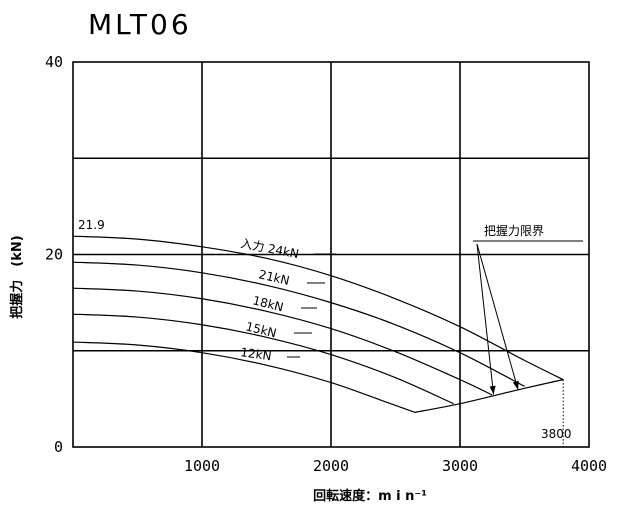 The height and width of the screenshot is (511, 625). I want to click on y-tick-label: 20, so click(54, 255).